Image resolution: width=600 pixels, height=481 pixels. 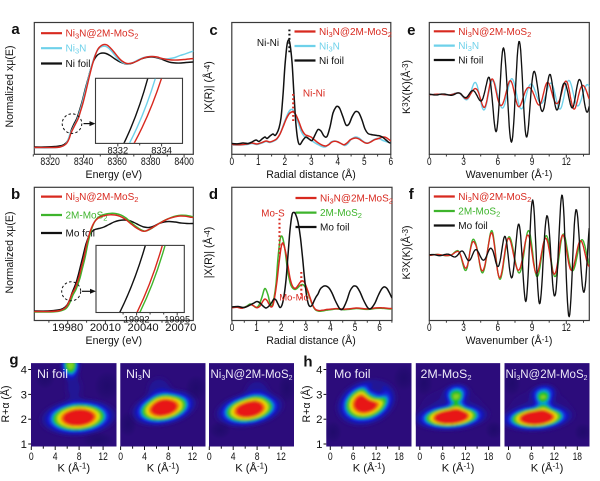 I want to click on svg-text: e, so click(x=411, y=30).